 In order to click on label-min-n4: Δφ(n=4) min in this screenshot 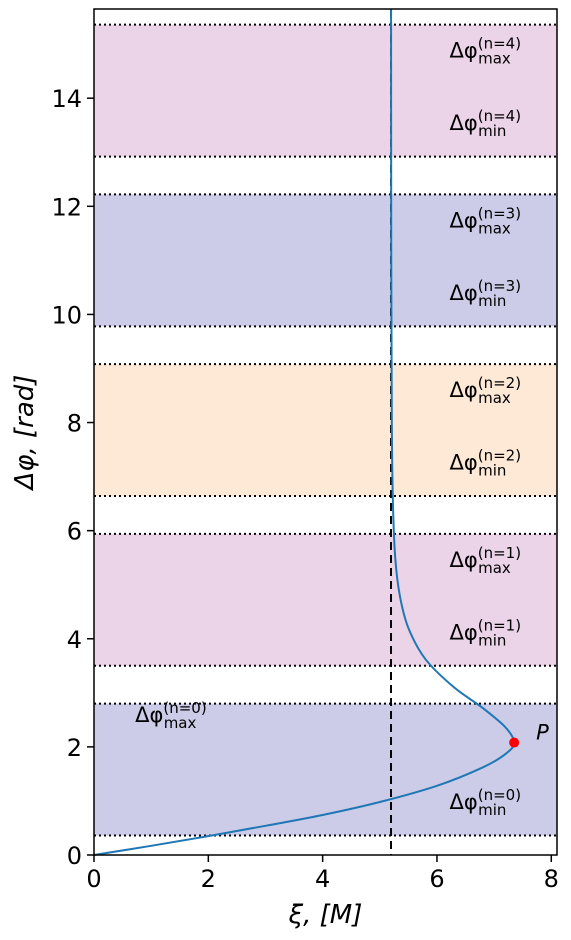, I will do `click(486, 123)`.